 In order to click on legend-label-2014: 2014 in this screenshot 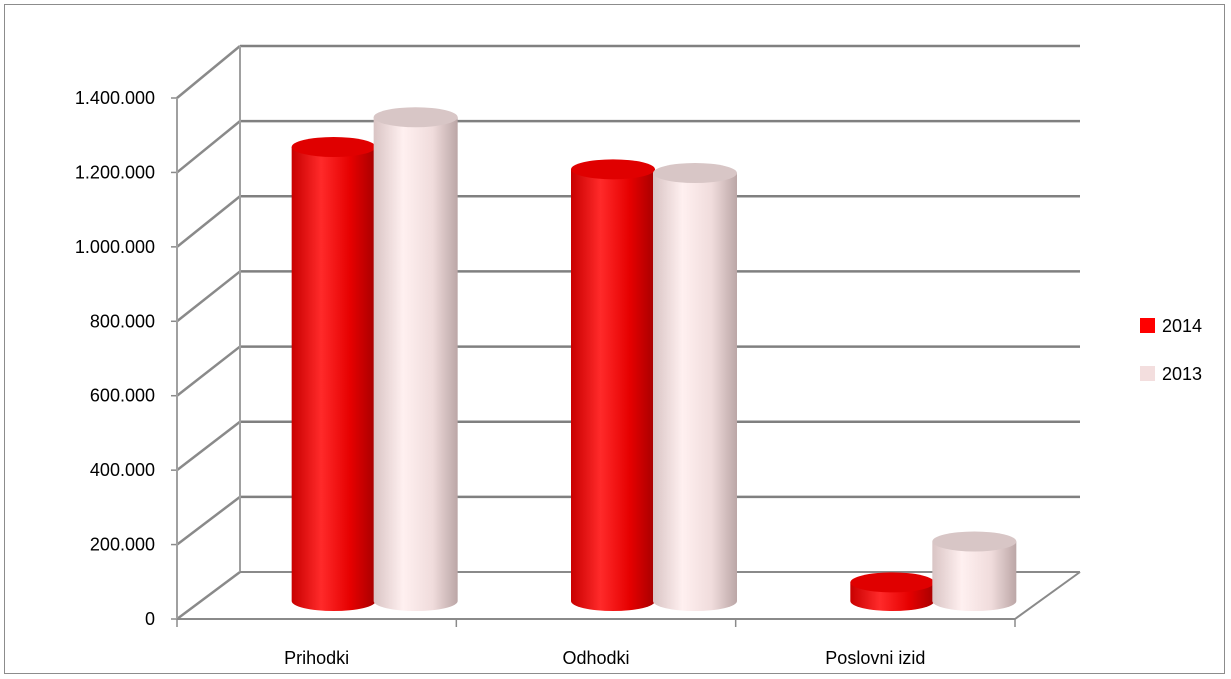, I will do `click(1182, 326)`.